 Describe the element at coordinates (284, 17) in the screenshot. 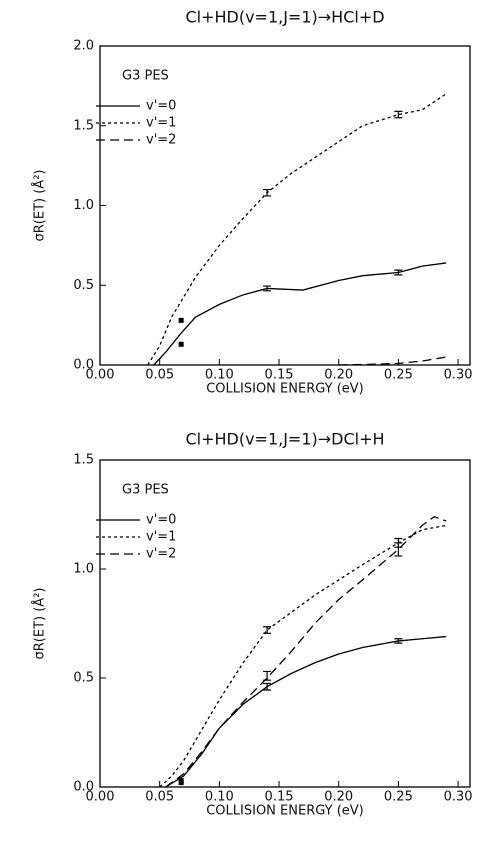

I see `chart-title: Cl+HD(v=1,J=1)→HCl+D` at that location.